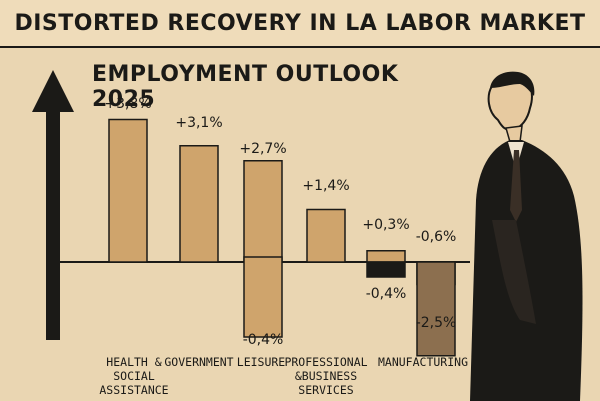  Describe the element at coordinates (53, 205) in the screenshot. I see `up-arrow-icon` at that location.